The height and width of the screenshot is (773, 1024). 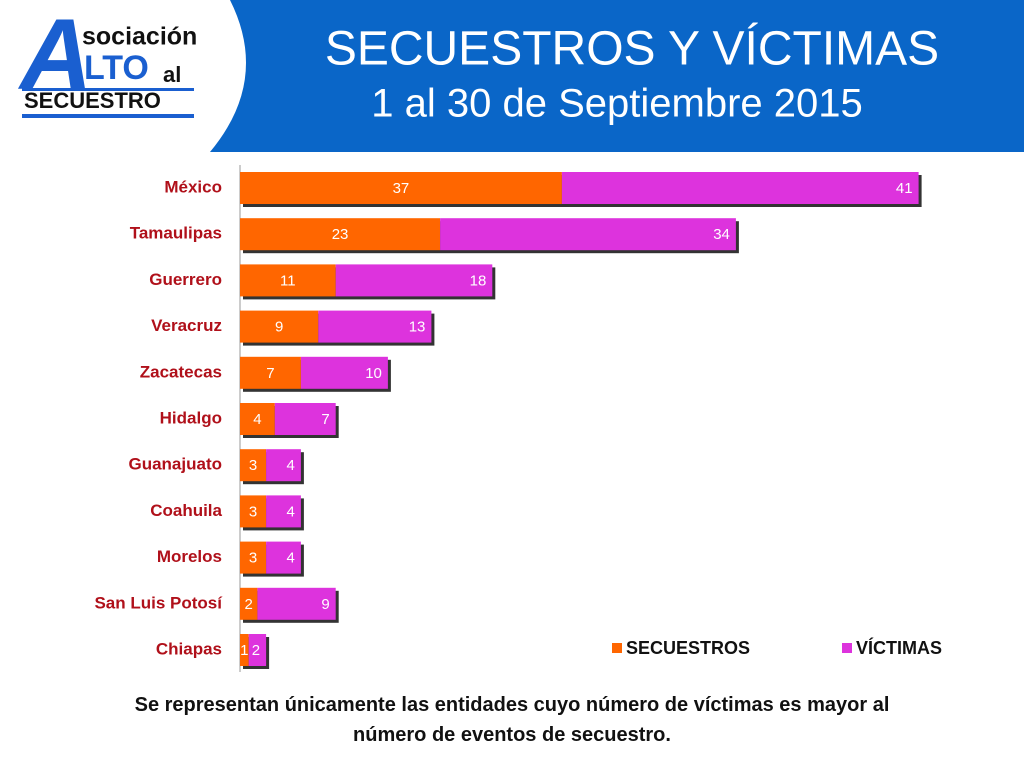 I want to click on note-line: número de eventos de secuestro., so click(x=512, y=735).